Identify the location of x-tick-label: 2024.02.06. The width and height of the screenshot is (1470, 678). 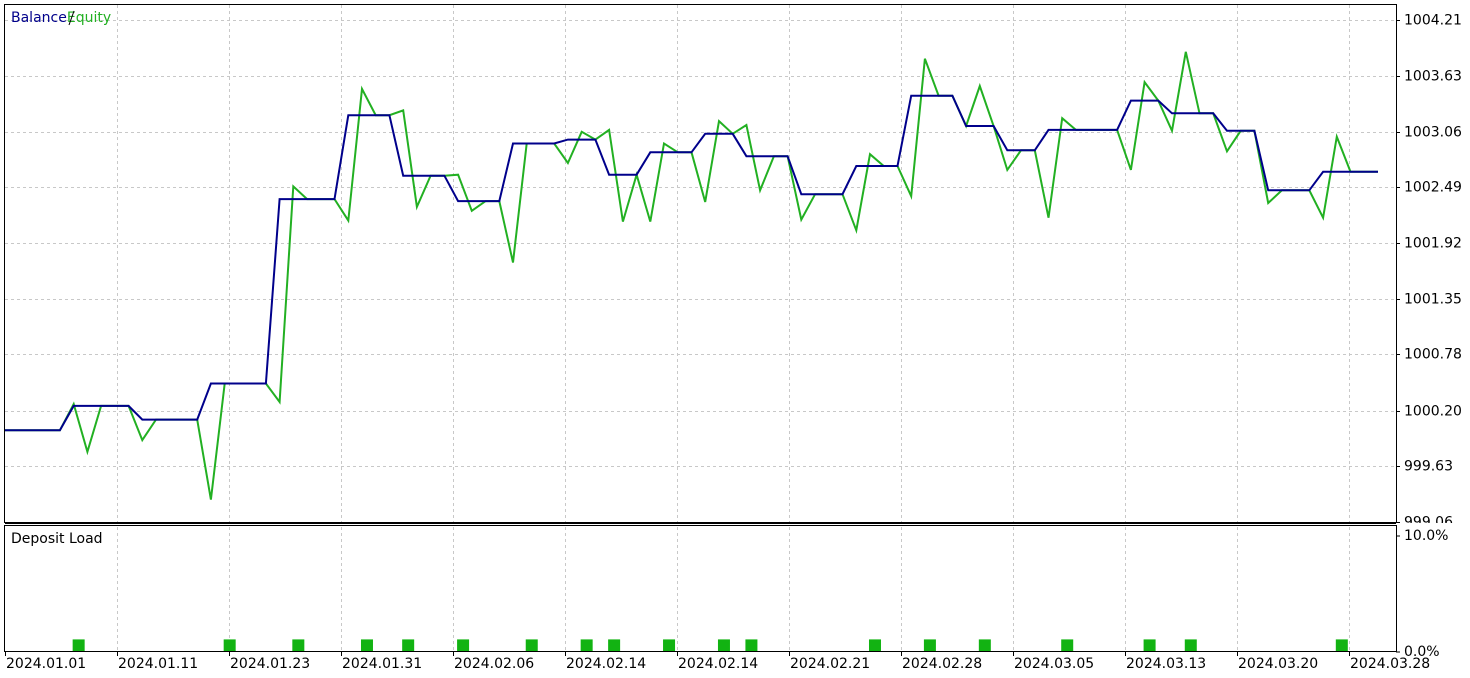
(494, 664).